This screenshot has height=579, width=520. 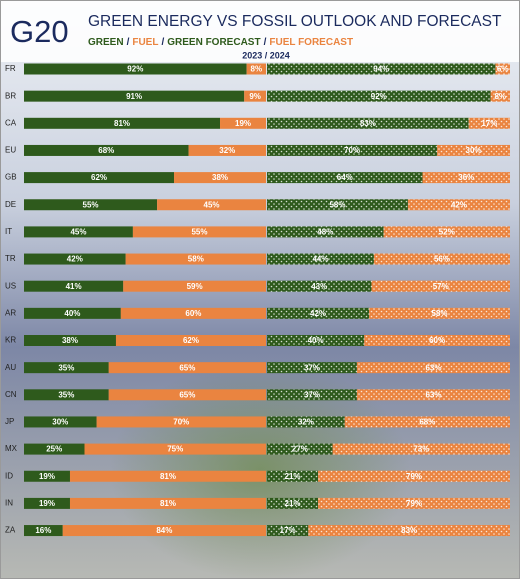 I want to click on value-label: 79%, so click(x=414, y=476).